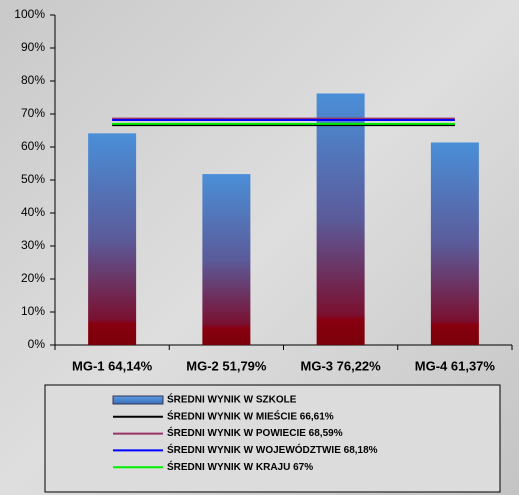 The image size is (519, 495). Describe the element at coordinates (33, 179) in the screenshot. I see `y-tick-label: 50%` at that location.